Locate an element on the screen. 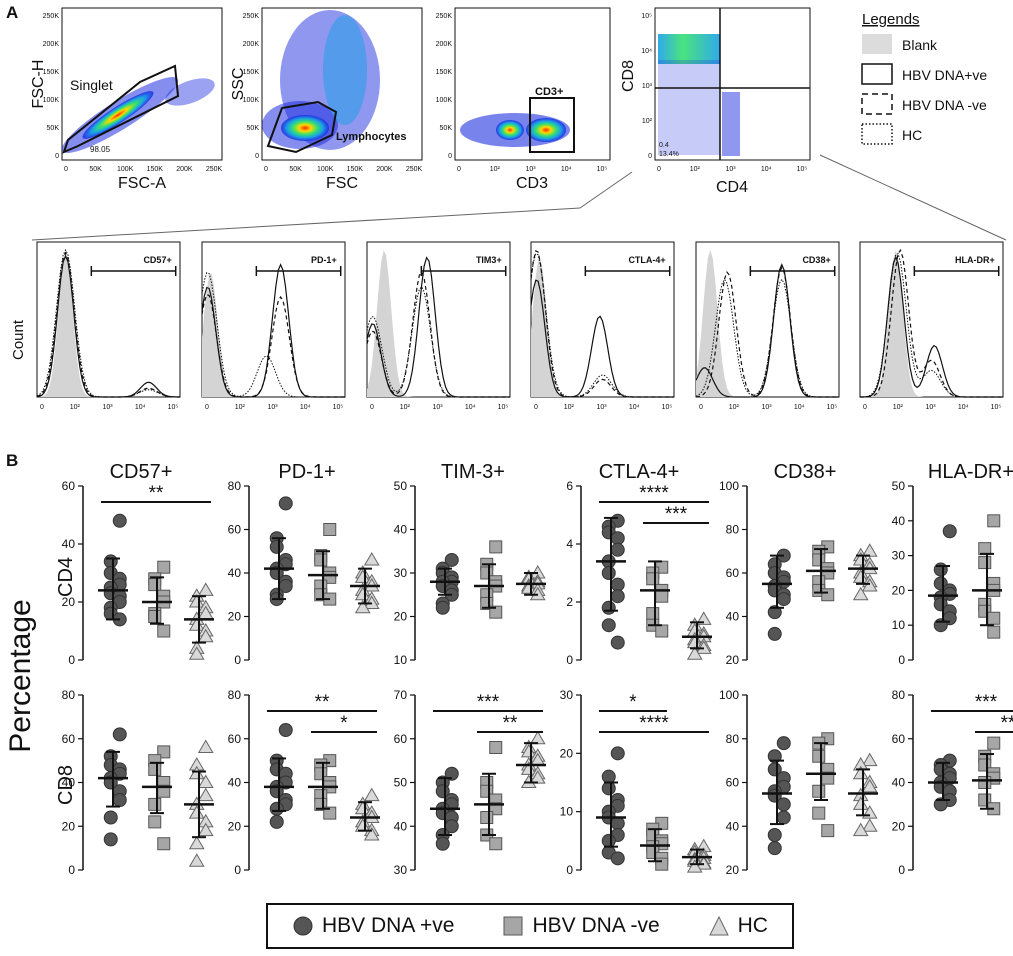 Image resolution: width=1013 pixels, height=956 pixels. significance-label: ** is located at coordinates (510, 723).